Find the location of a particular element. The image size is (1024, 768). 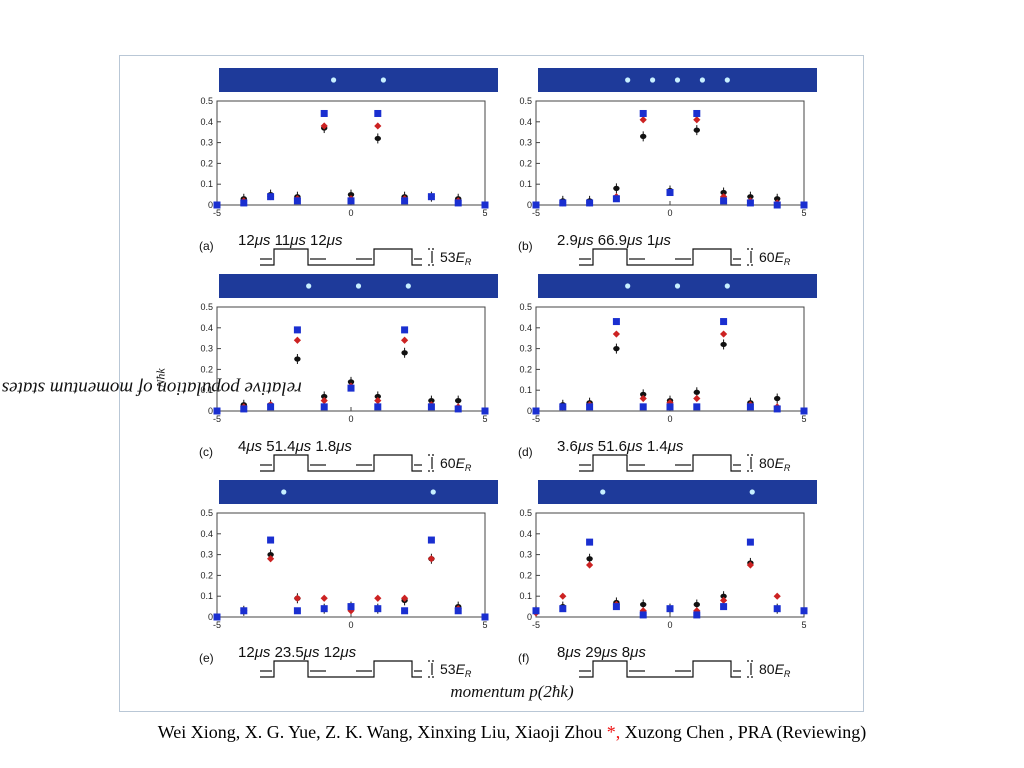

pulse-duration-1: 12 is located at coordinates (246, 240).